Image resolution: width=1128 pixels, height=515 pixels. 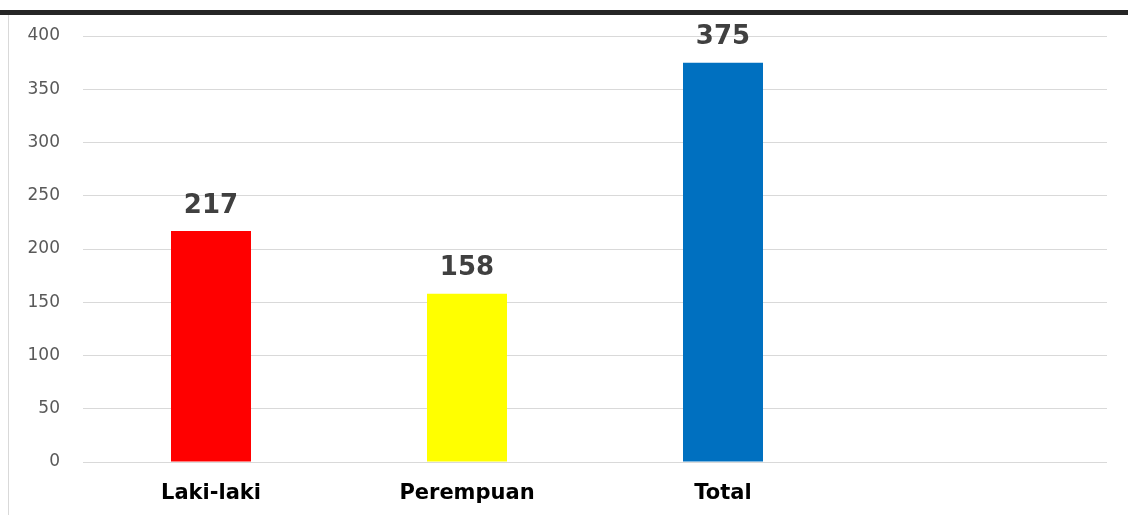 What do you see at coordinates (723, 35) in the screenshot?
I see `data-label: 375` at bounding box center [723, 35].